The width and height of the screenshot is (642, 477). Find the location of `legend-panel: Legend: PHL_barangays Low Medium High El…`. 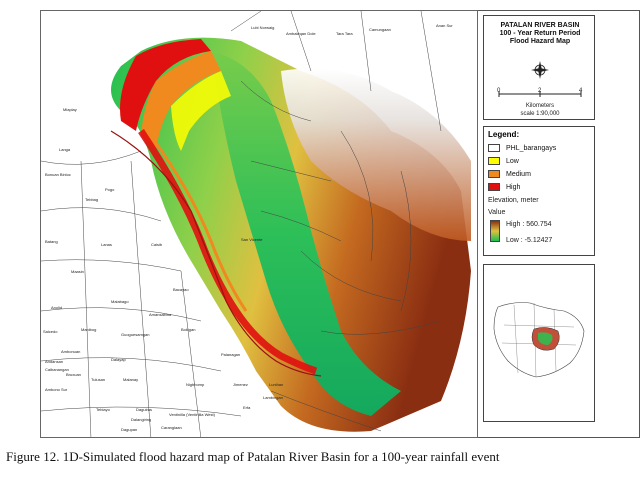

legend-panel: Legend: PHL_barangays Low Medium High El… is located at coordinates (539, 191).